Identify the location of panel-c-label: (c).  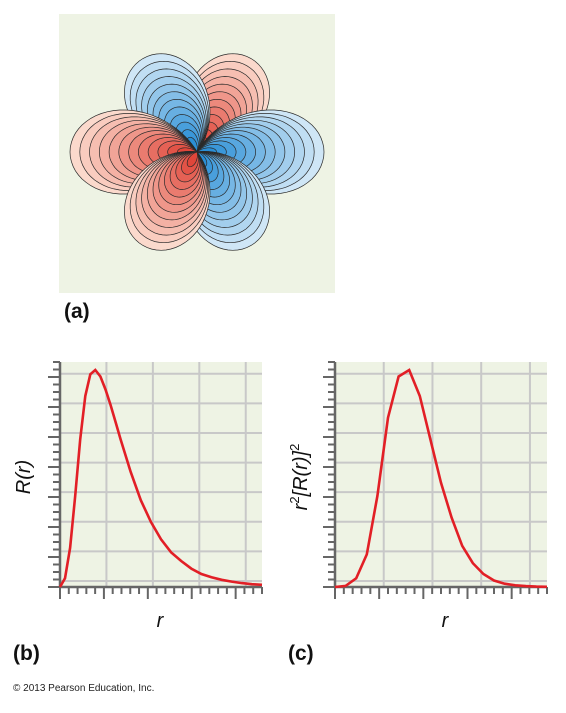
(301, 653).